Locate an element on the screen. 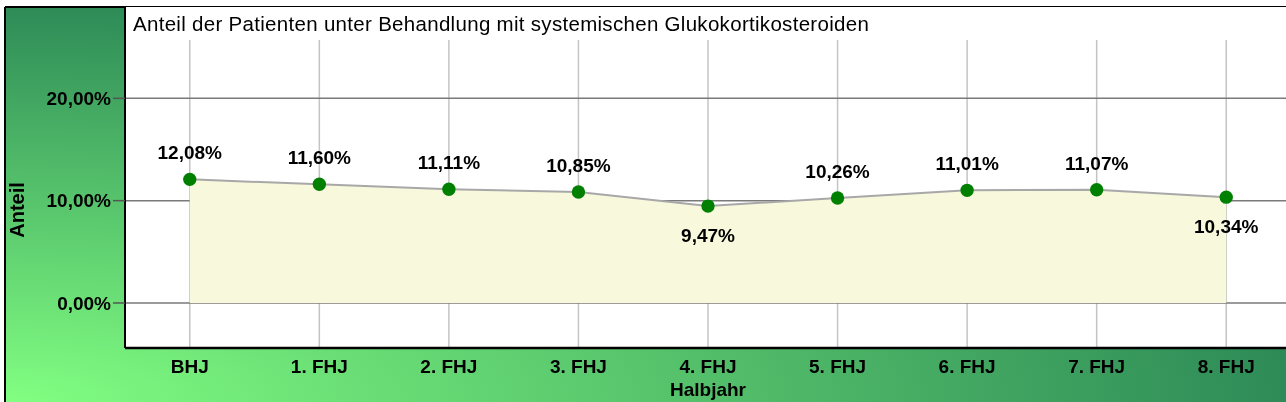 This screenshot has height=402, width=1286. y-axis-title: Anteil is located at coordinates (17, 210).